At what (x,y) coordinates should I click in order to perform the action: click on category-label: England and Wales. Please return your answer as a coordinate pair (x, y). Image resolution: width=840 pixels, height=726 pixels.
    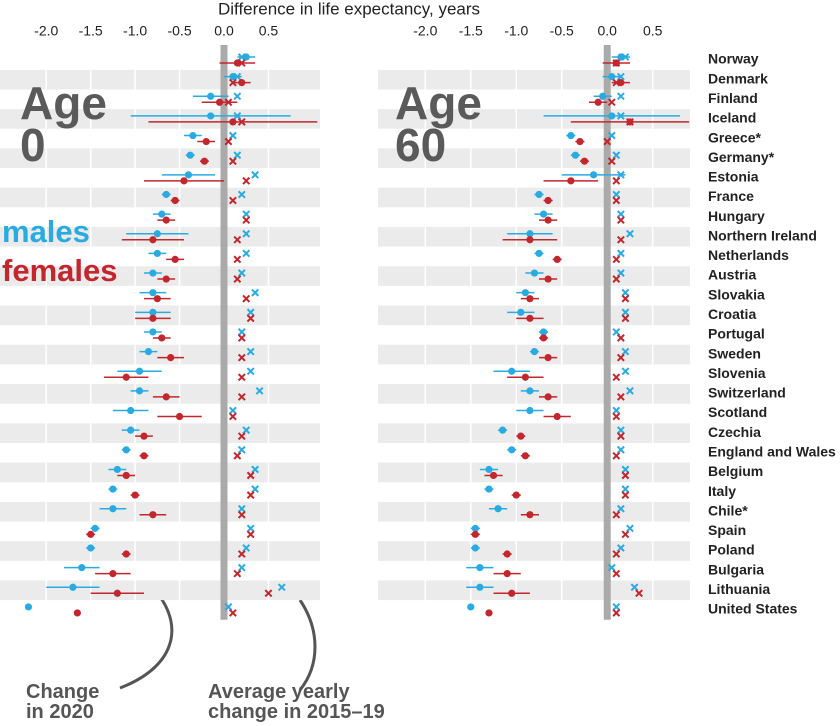
    Looking at the image, I should click on (772, 452).